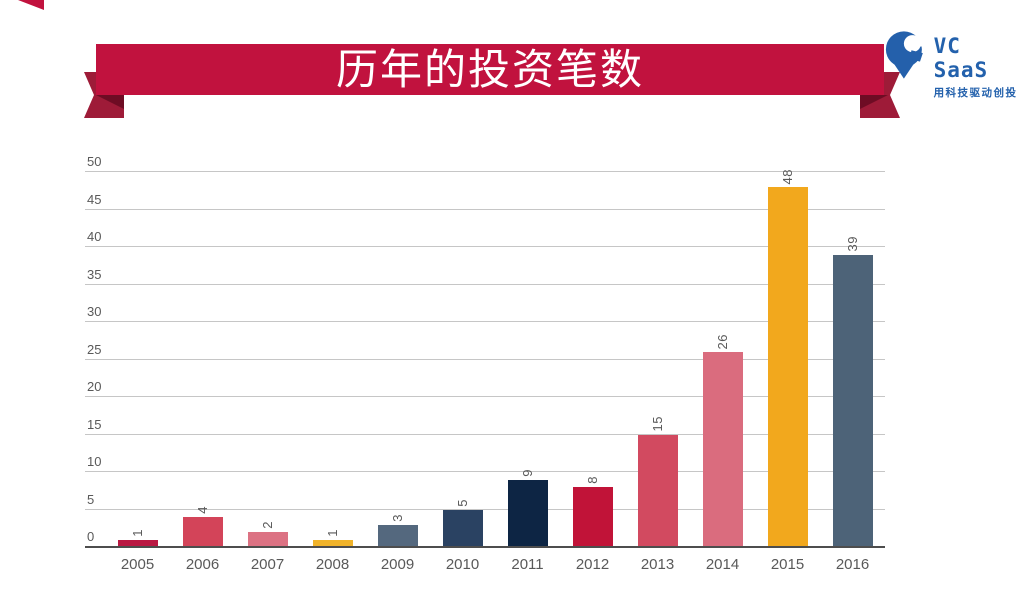 The image size is (1024, 610). I want to click on bar-slot: 5, so click(462, 523).